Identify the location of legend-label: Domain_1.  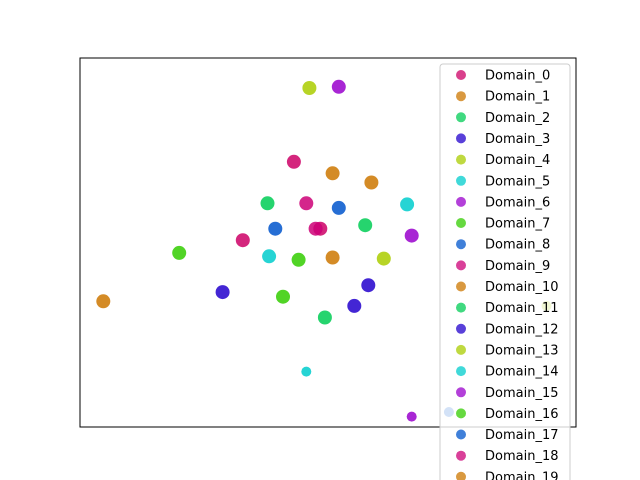
(517, 97).